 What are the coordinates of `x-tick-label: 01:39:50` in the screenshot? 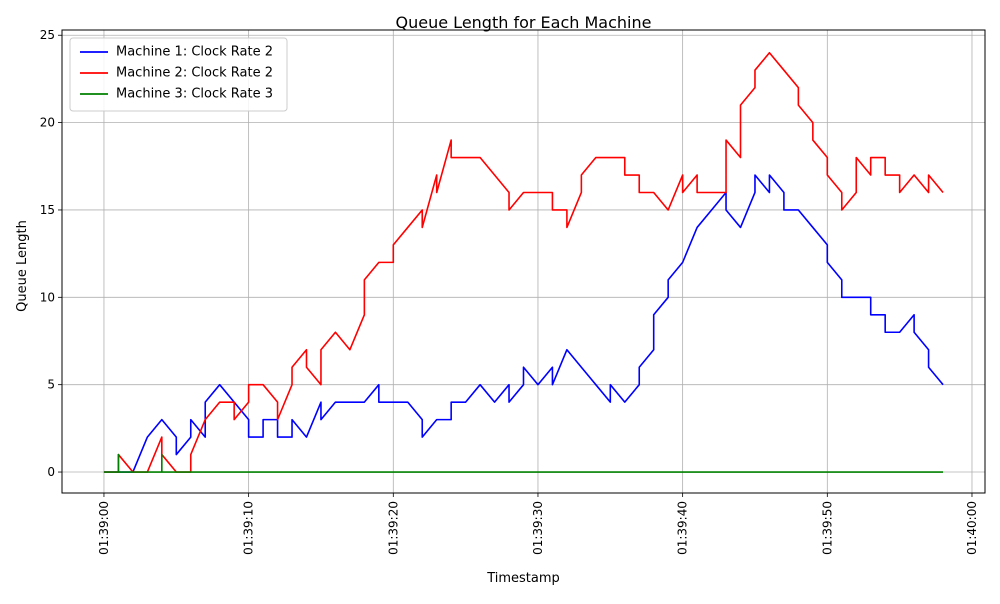 It's located at (827, 528).